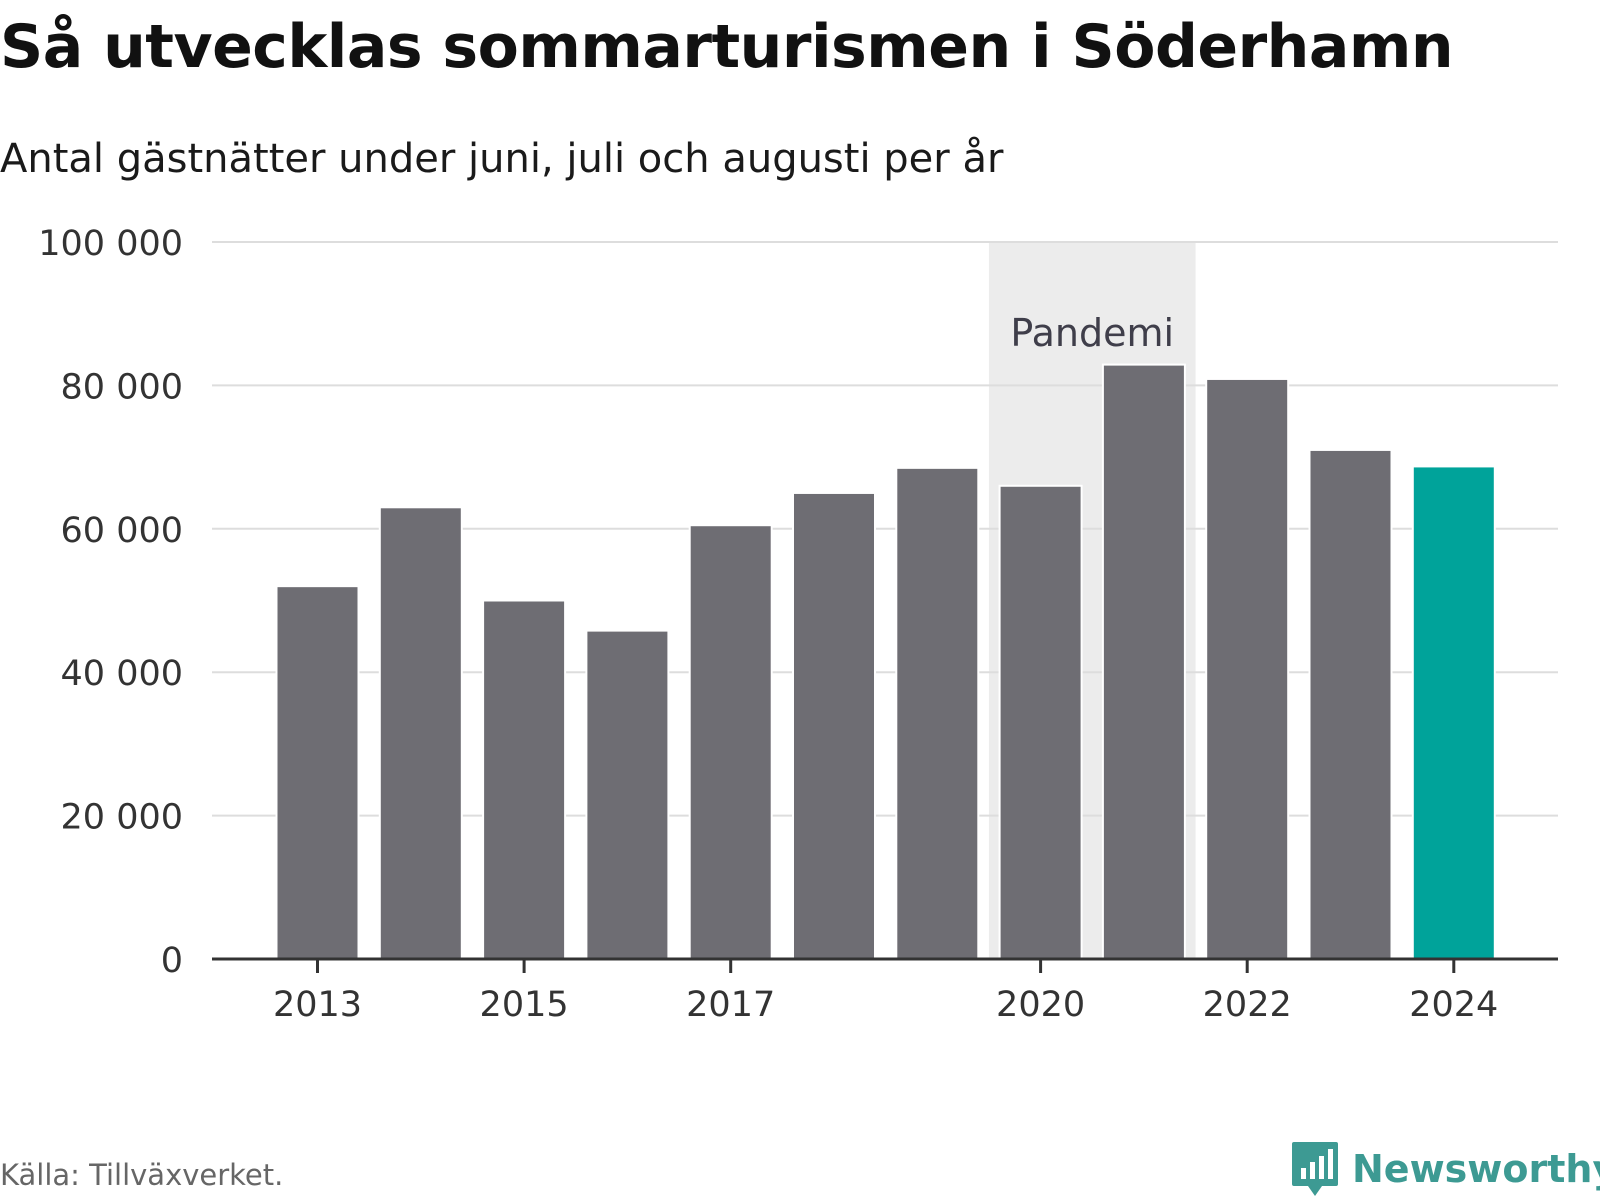  I want to click on x-tick-label: 2017, so click(730, 1005).